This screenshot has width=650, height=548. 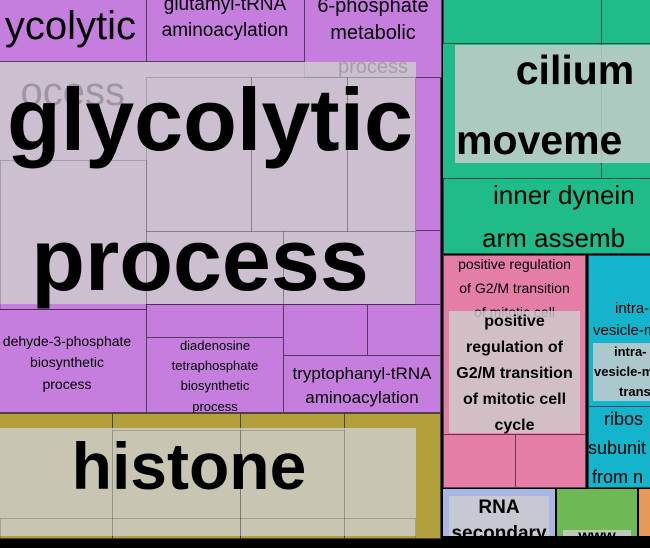 What do you see at coordinates (215, 406) in the screenshot?
I see `diadenosine-label-line4: process` at bounding box center [215, 406].